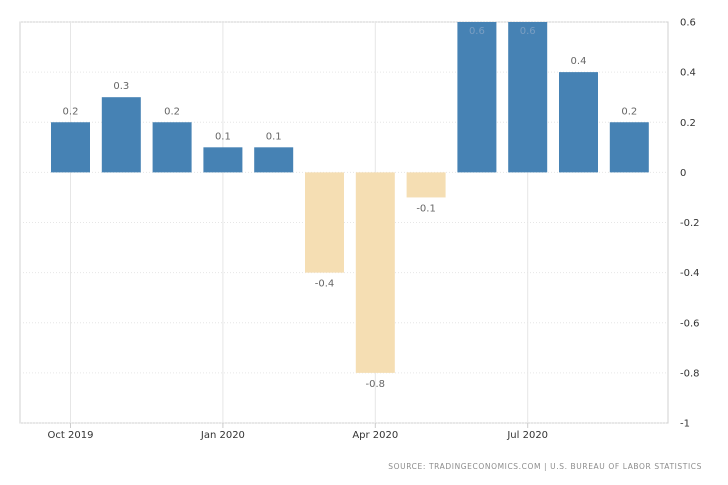  What do you see at coordinates (683, 173) in the screenshot?
I see `y-tick-label: 0` at bounding box center [683, 173].